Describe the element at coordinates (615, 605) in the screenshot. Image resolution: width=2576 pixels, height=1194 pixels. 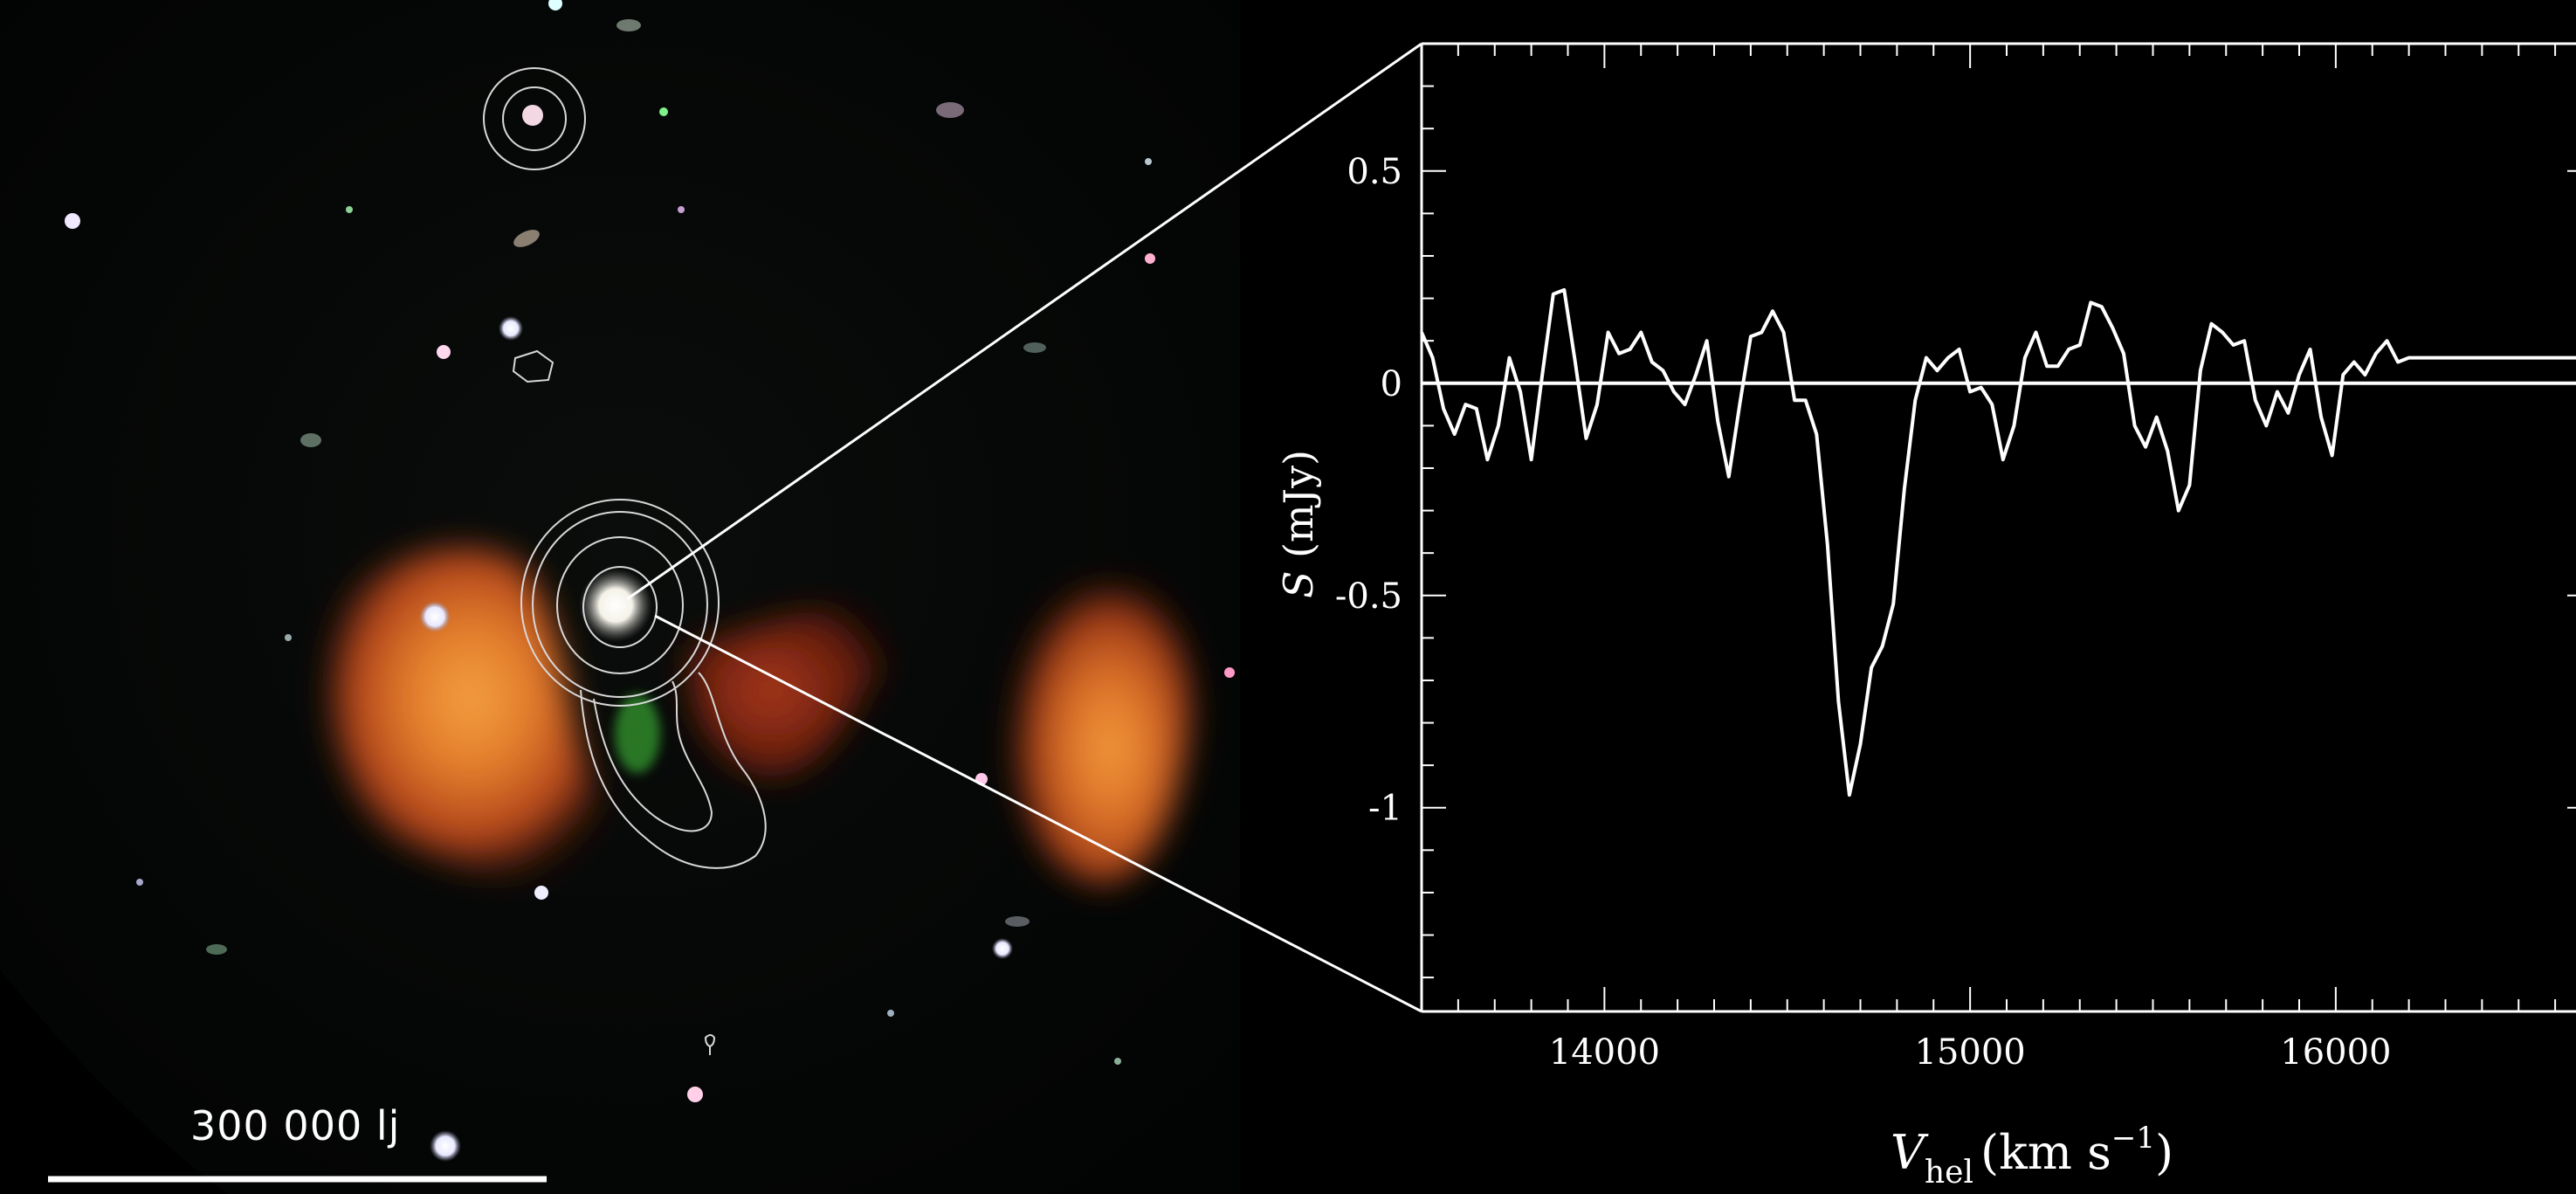
I see `galaxy-core` at that location.